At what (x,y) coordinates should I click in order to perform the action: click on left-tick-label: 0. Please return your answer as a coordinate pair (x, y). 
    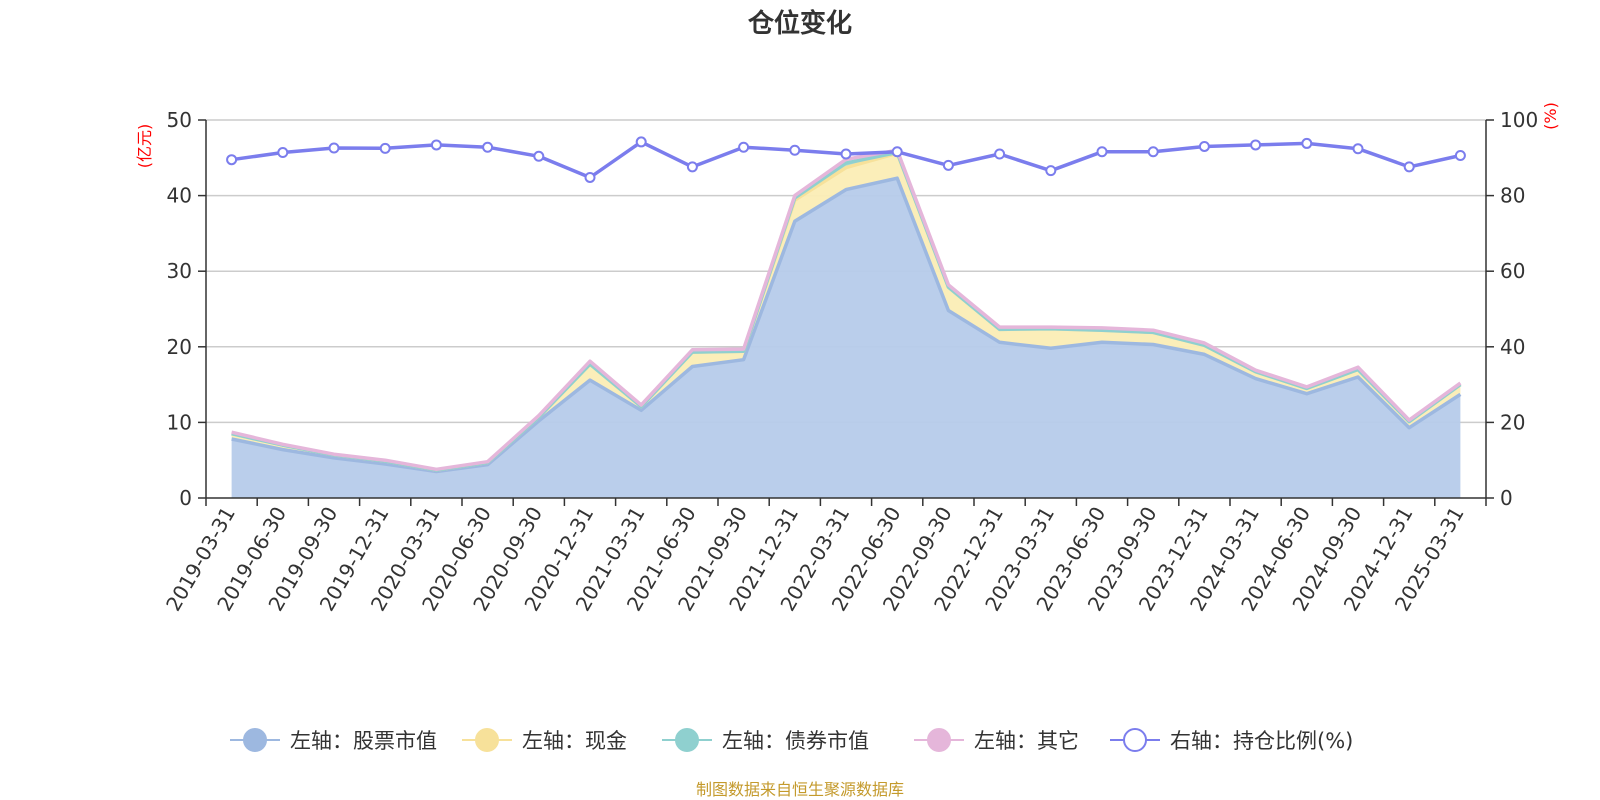
    Looking at the image, I should click on (185, 498).